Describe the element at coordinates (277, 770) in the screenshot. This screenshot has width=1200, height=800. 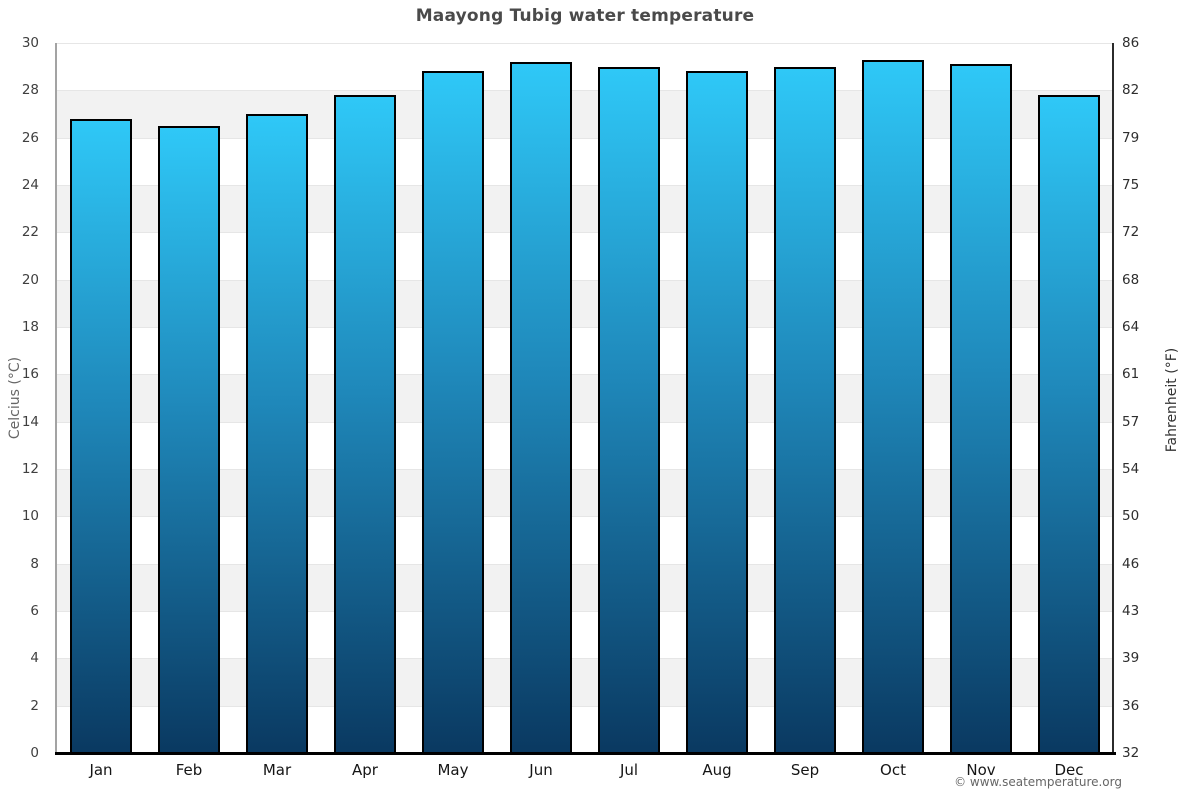
I see `x-label-mar: Mar` at that location.